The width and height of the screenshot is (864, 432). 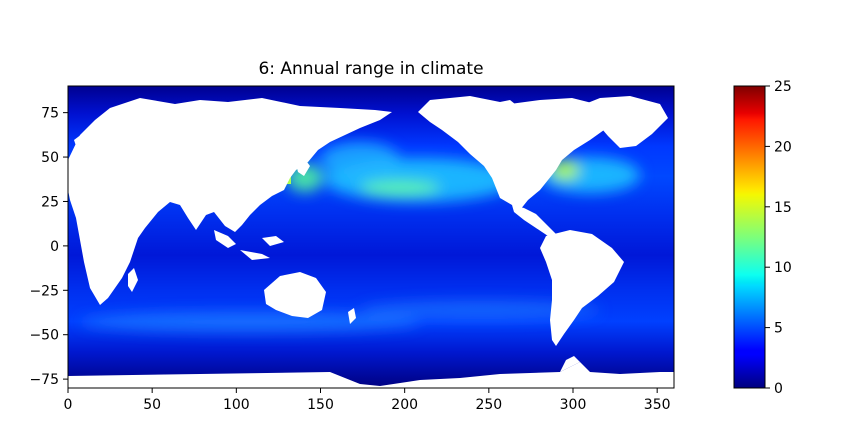 I want to click on x-tick-label: 300, so click(x=573, y=405).